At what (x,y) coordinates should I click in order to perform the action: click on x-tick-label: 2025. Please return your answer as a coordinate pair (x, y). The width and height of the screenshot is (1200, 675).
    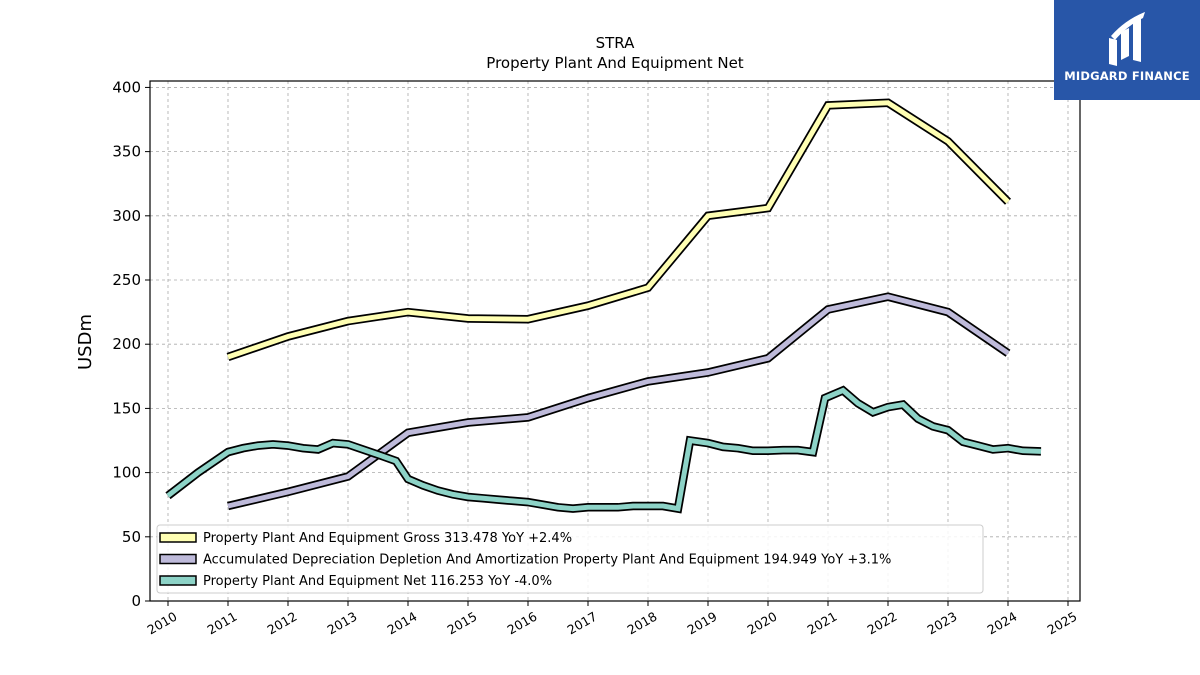
    Looking at the image, I should click on (1061, 623).